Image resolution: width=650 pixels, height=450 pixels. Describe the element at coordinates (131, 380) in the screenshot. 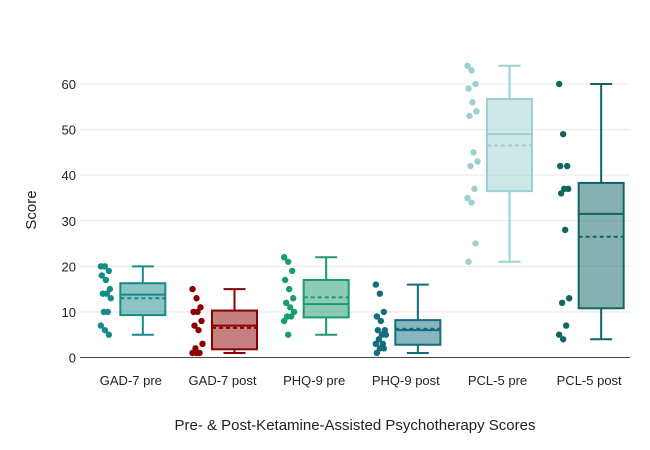

I see `x-tick-label: GAD-7 pre` at that location.